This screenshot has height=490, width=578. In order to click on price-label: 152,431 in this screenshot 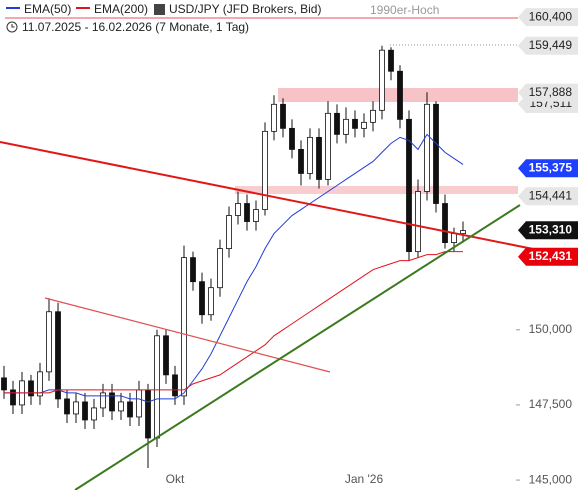, I will do `click(551, 256)`.